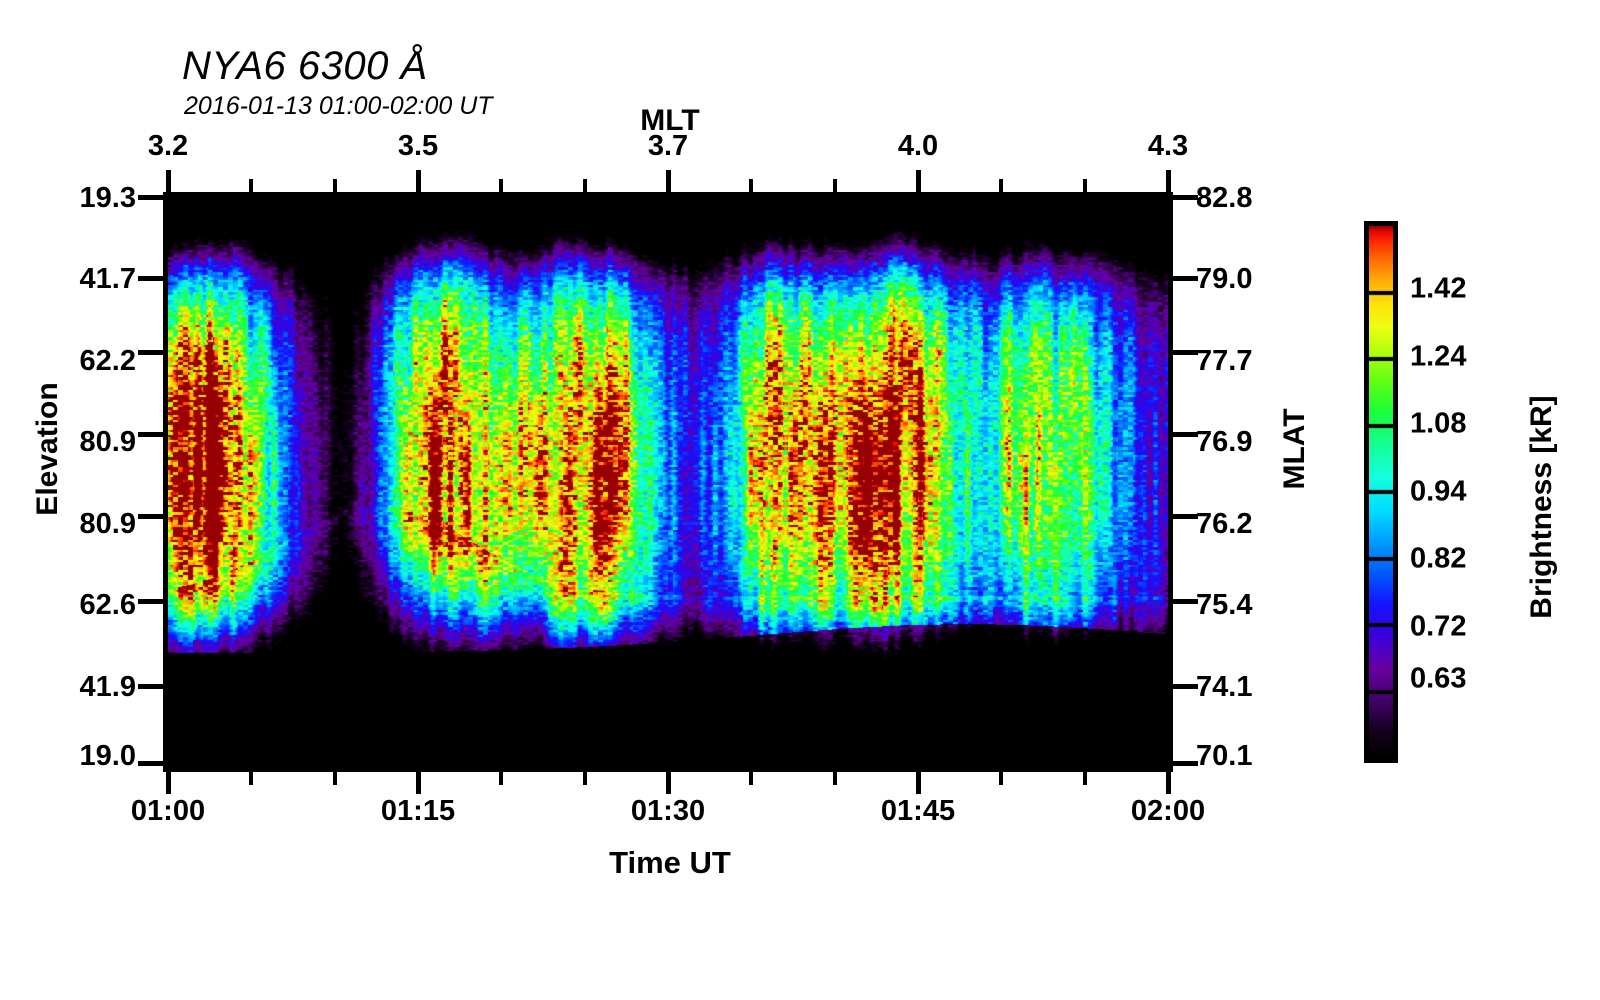  What do you see at coordinates (107, 605) in the screenshot?
I see `left-tick-label-5: 62.6` at bounding box center [107, 605].